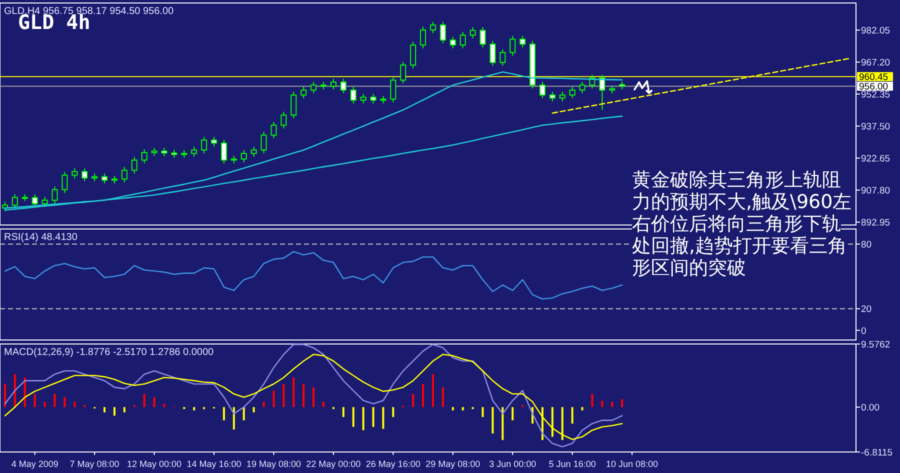  What do you see at coordinates (875, 95) in the screenshot?
I see `y-tick-label: 952.35` at bounding box center [875, 95].